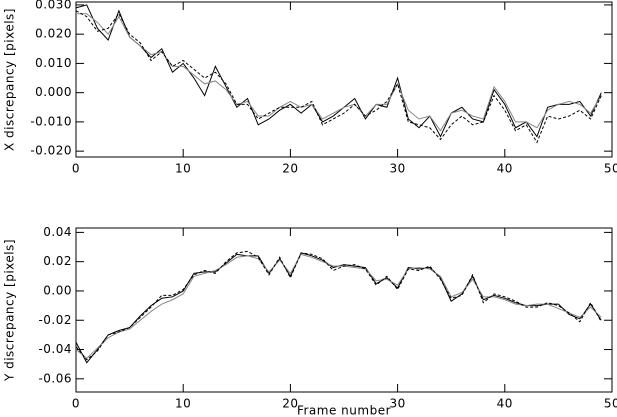 The height and width of the screenshot is (417, 617). What do you see at coordinates (344, 410) in the screenshot?
I see `x-axis-label: Frame number` at bounding box center [344, 410].